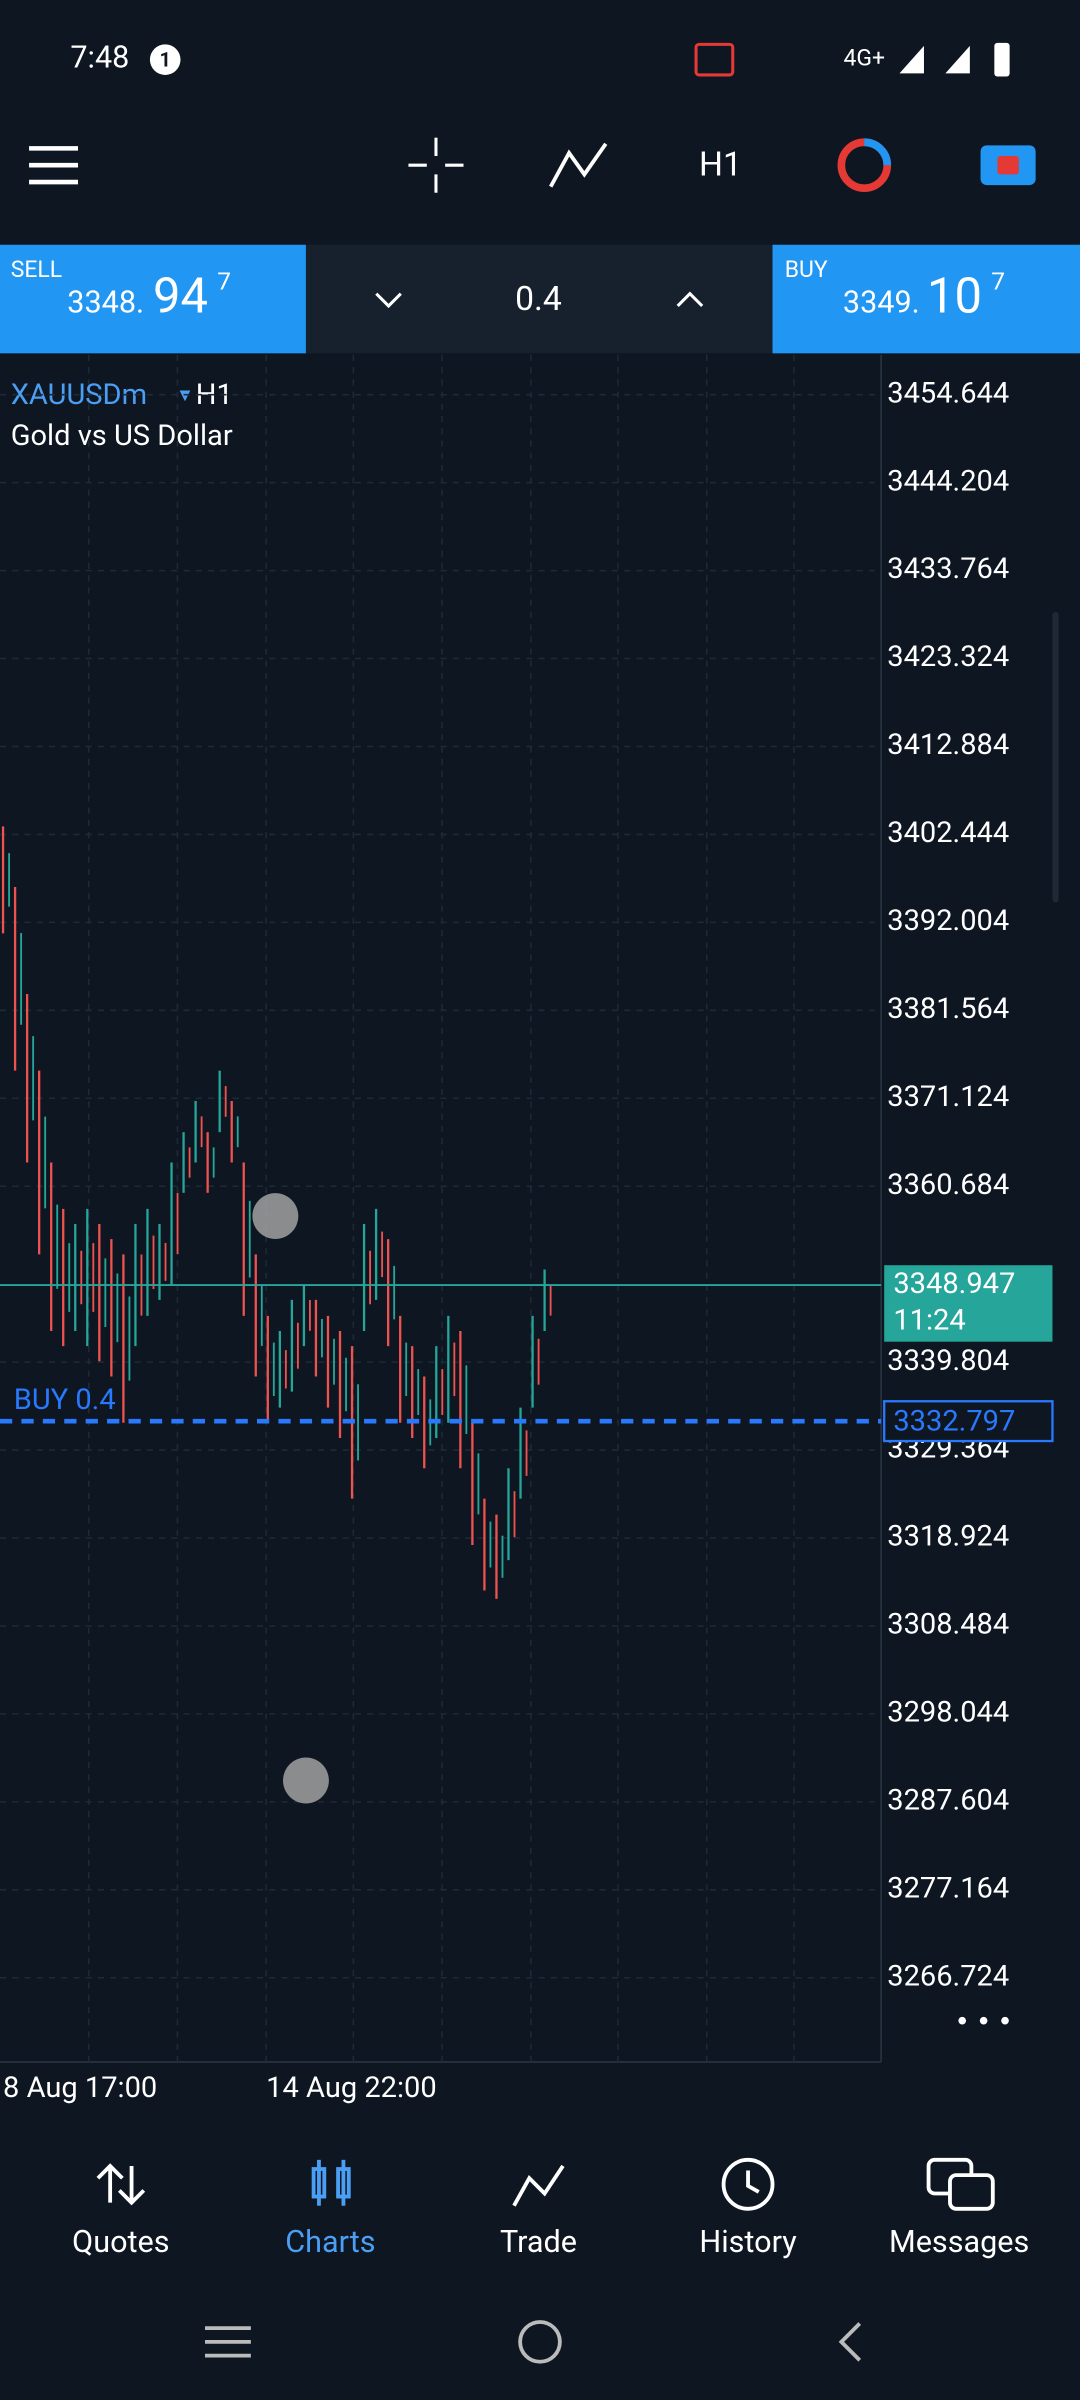 The width and height of the screenshot is (1080, 2400). I want to click on messages-icon-back, so click(971, 2192).